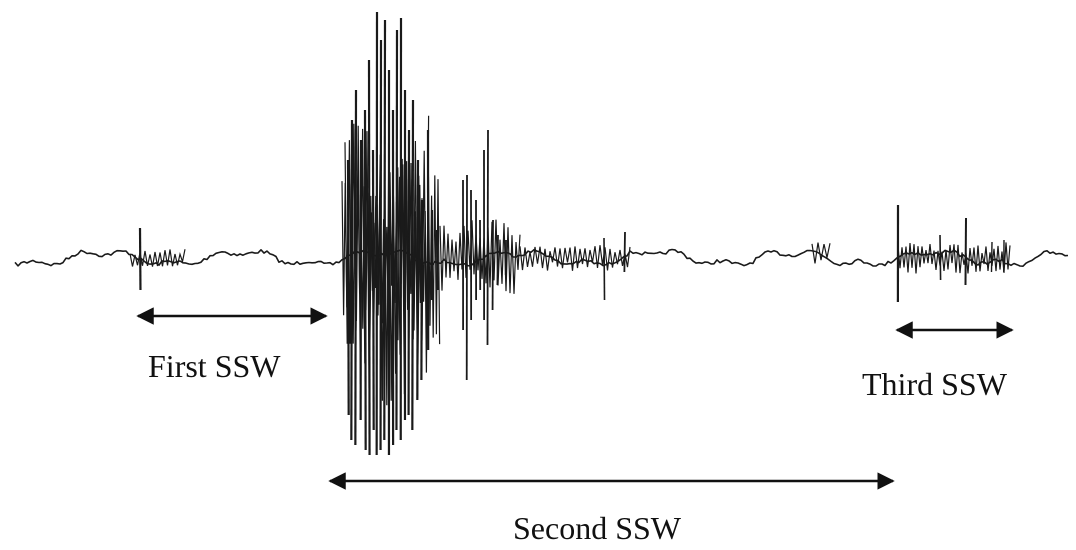 The image size is (1076, 550). I want to click on baseline-trace, so click(541, 257).